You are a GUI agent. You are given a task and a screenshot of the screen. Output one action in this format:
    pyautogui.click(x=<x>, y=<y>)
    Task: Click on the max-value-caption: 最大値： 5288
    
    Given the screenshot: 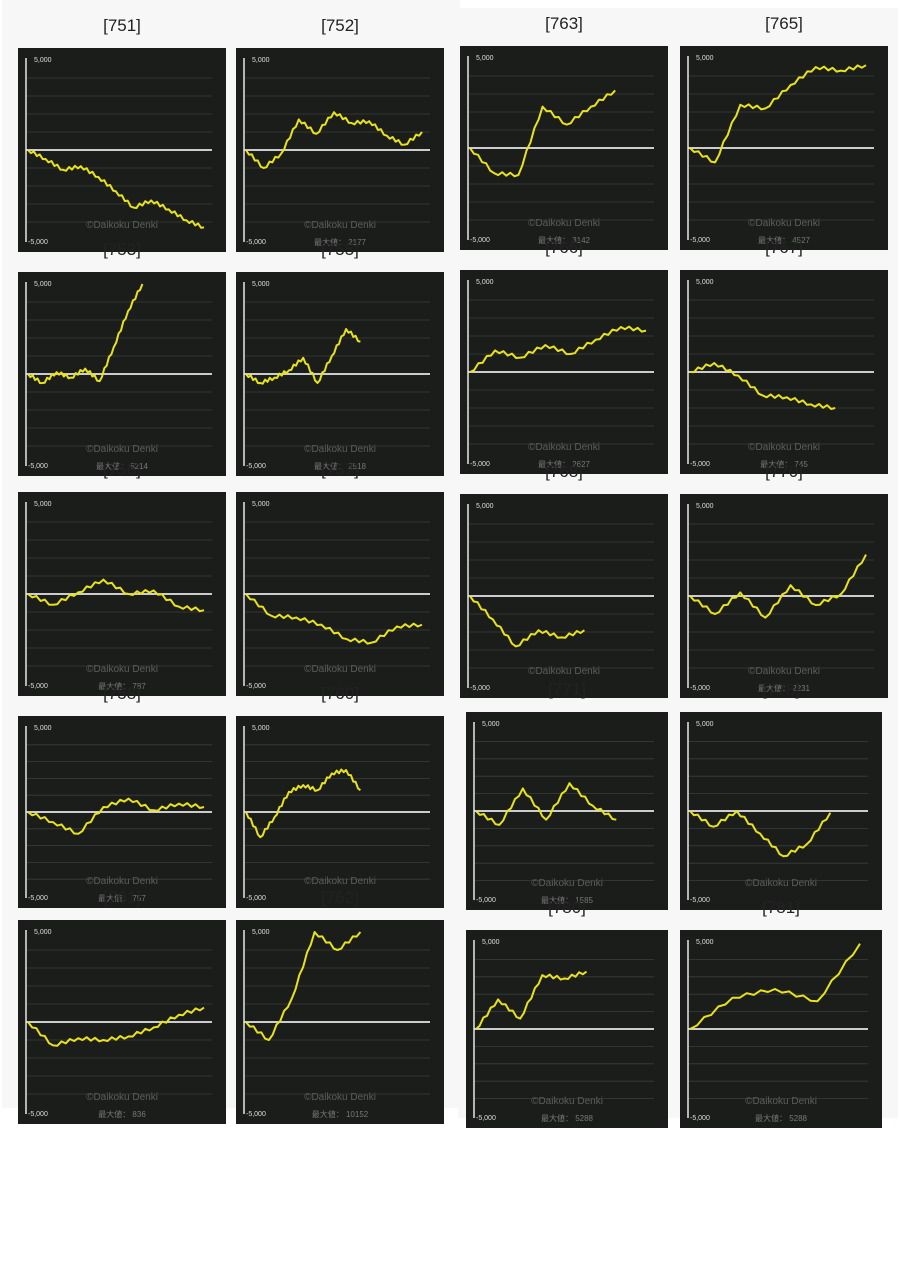 What is the action you would take?
    pyautogui.click(x=567, y=1118)
    